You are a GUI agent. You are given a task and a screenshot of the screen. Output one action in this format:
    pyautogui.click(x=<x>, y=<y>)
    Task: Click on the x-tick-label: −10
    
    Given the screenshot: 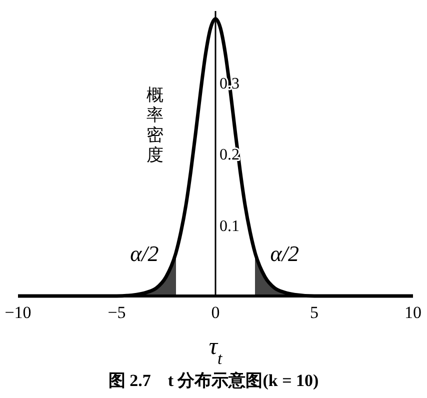 What is the action you would take?
    pyautogui.click(x=18, y=312)
    